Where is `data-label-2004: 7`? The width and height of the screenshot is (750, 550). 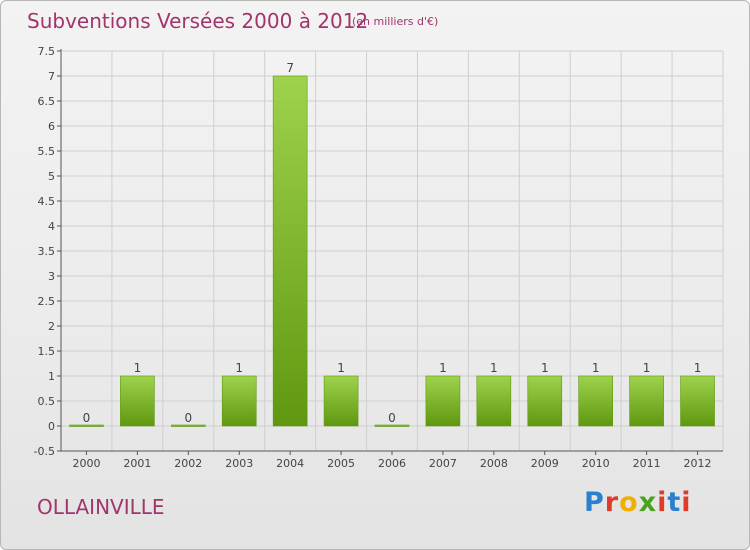
data-label-2004: 7 is located at coordinates (290, 68).